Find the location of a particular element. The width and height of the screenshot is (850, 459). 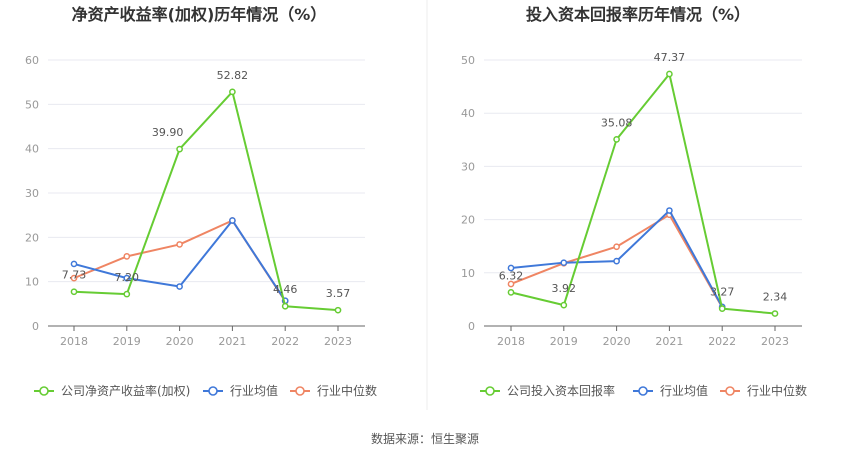

legend-item: 公司净资产收益率(加权) is located at coordinates (112, 390).